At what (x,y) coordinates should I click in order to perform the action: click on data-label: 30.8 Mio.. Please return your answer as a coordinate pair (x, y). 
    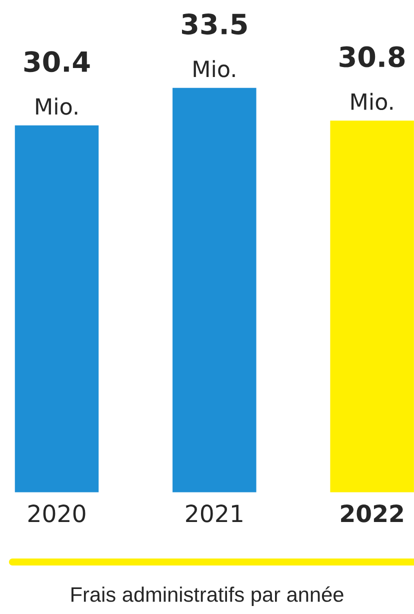
    Looking at the image, I should click on (372, 78).